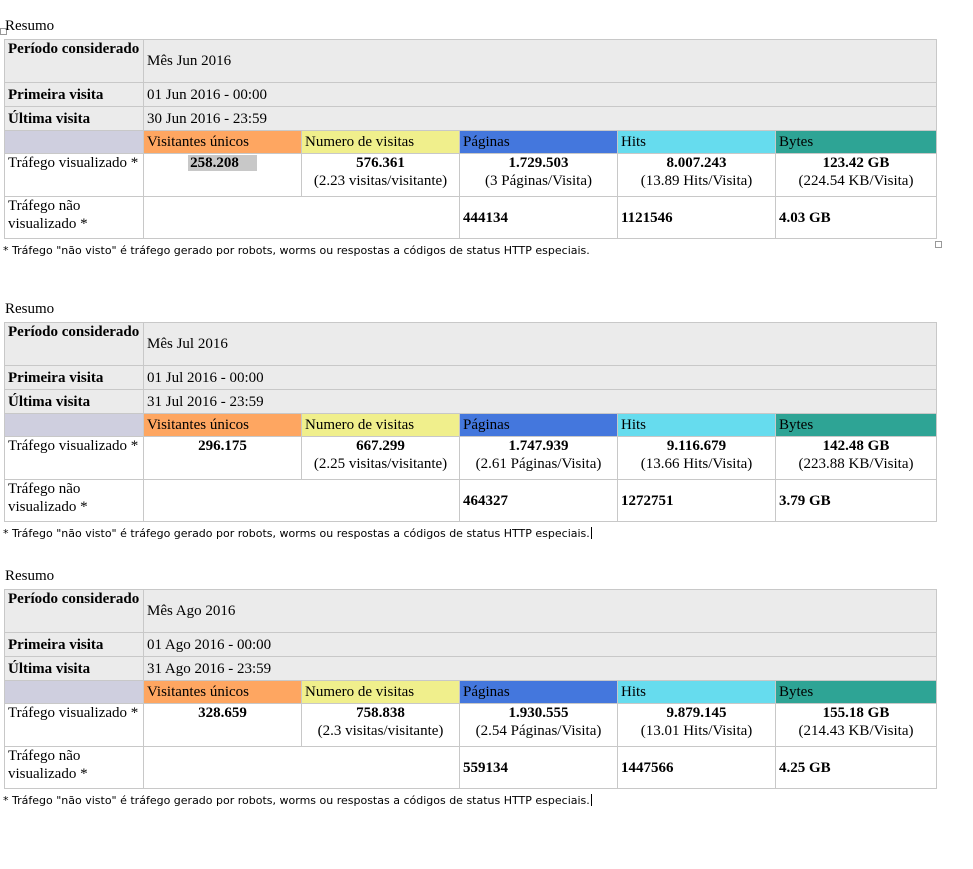 Image resolution: width=973 pixels, height=869 pixels. Describe the element at coordinates (856, 181) in the screenshot. I see `bytes-subvalue: (224.54 KB/Visita)` at that location.